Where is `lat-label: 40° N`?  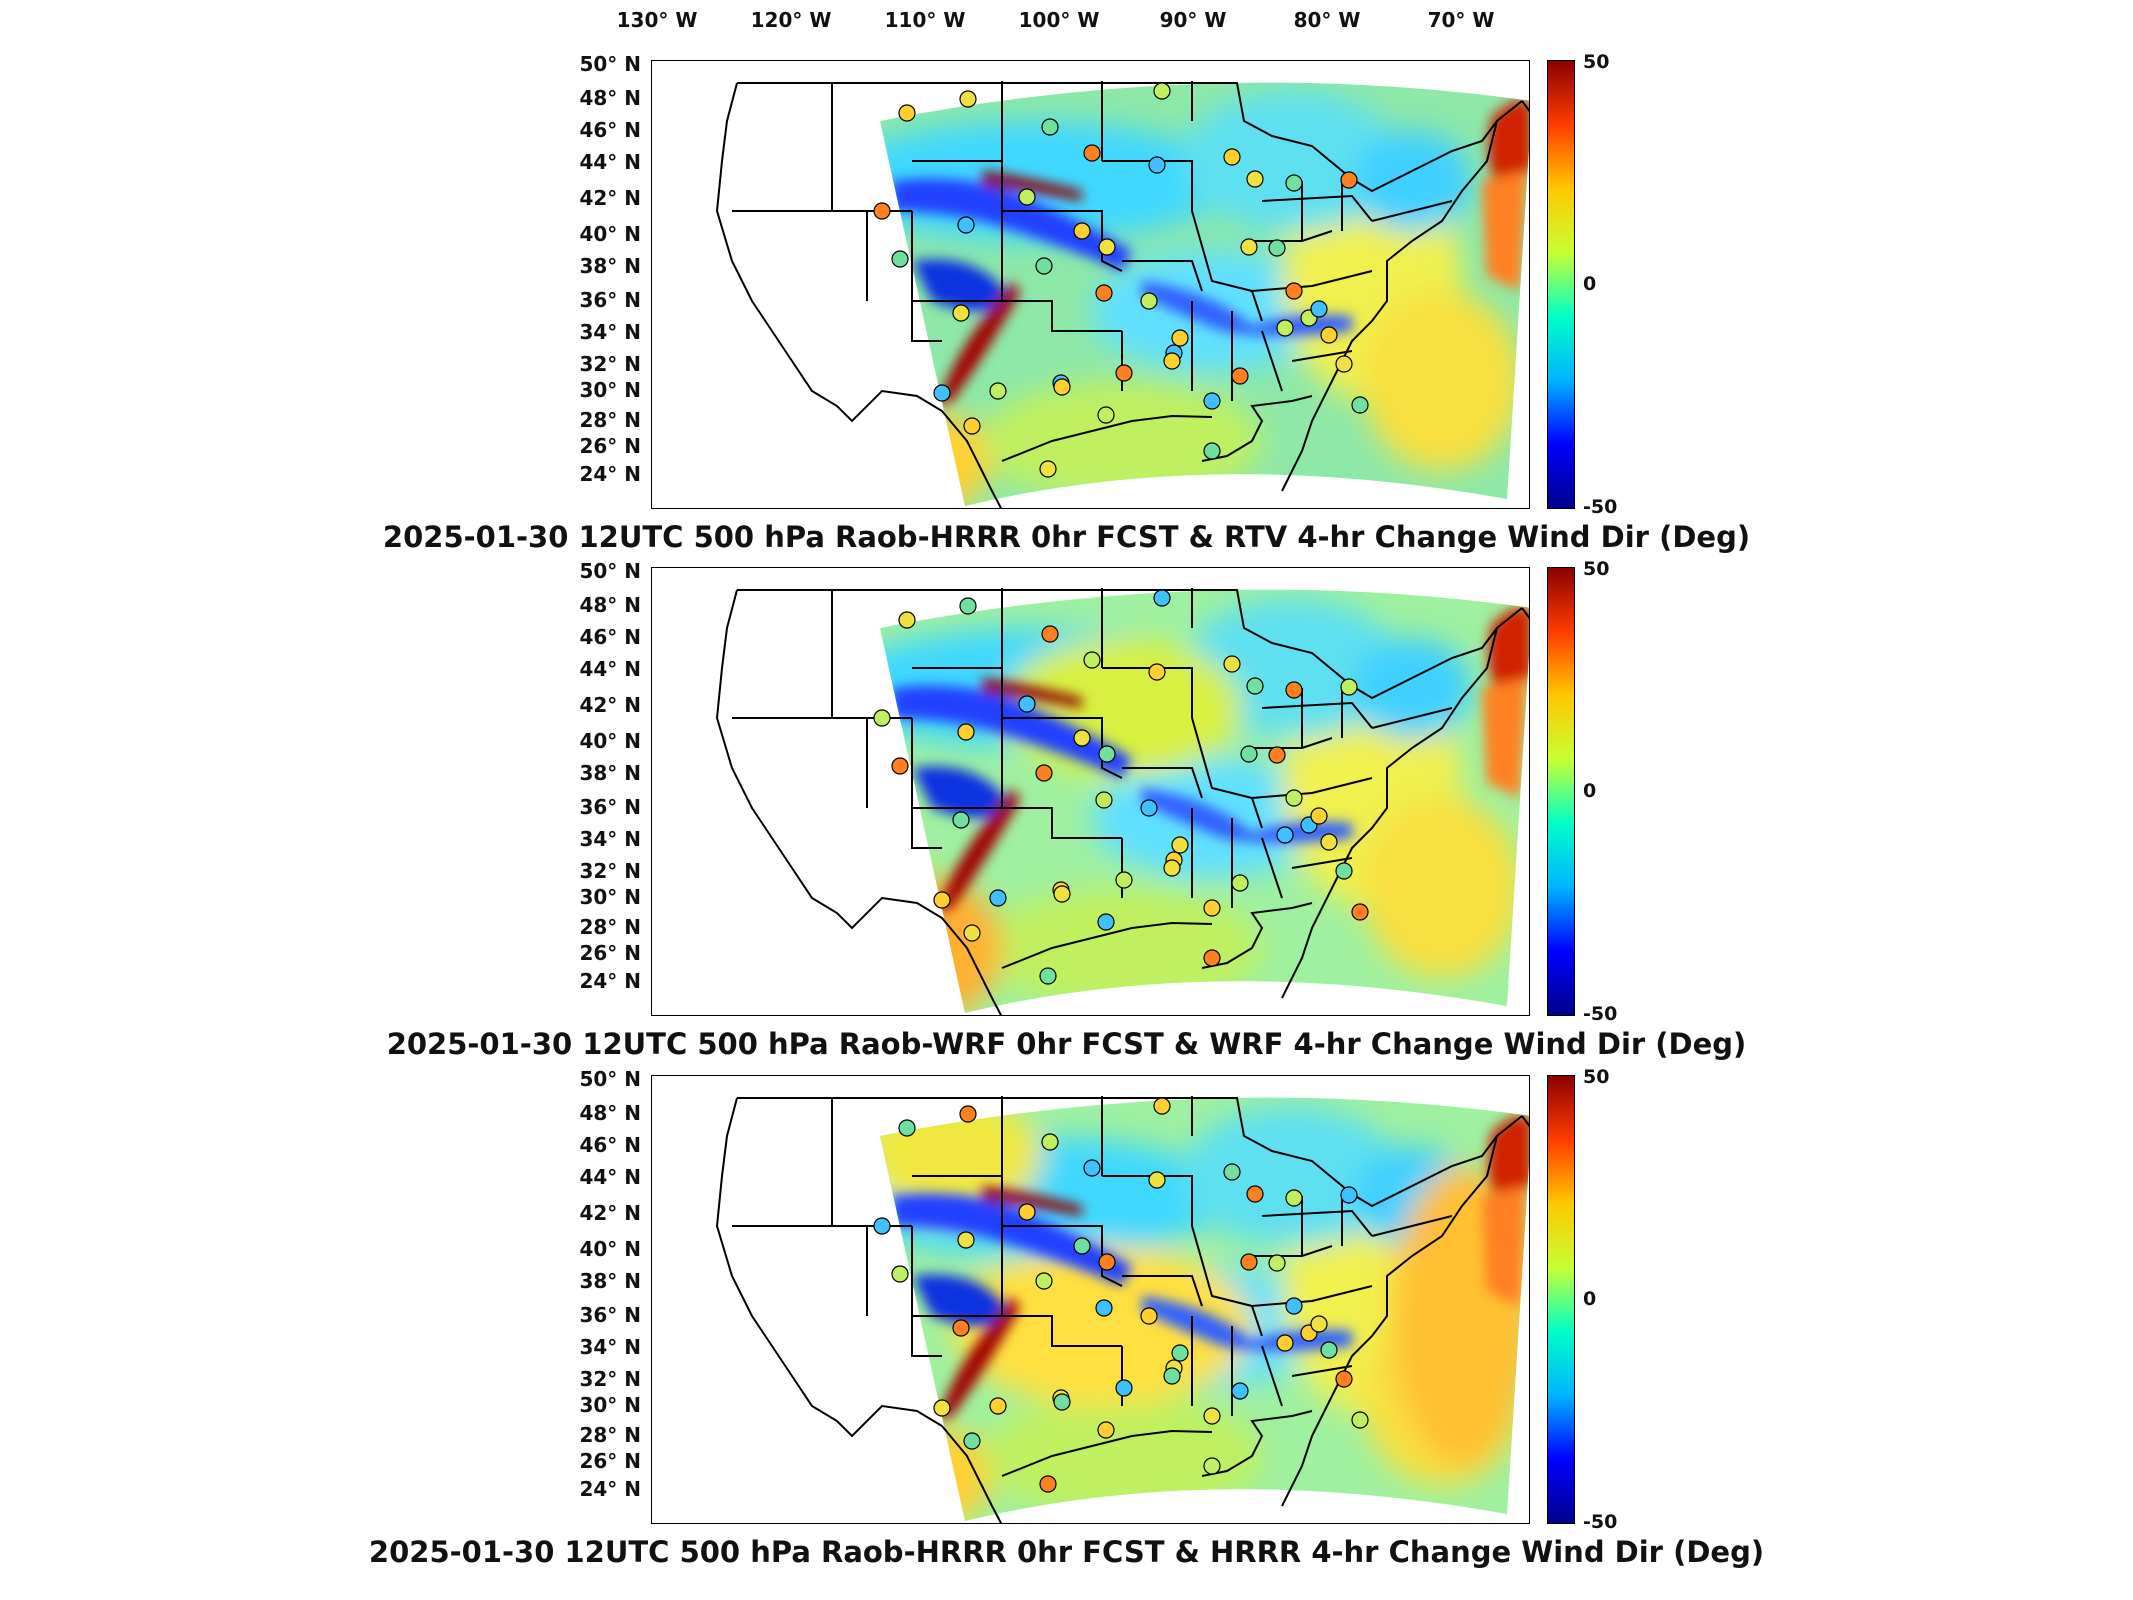
lat-label: 40° N is located at coordinates (610, 1249).